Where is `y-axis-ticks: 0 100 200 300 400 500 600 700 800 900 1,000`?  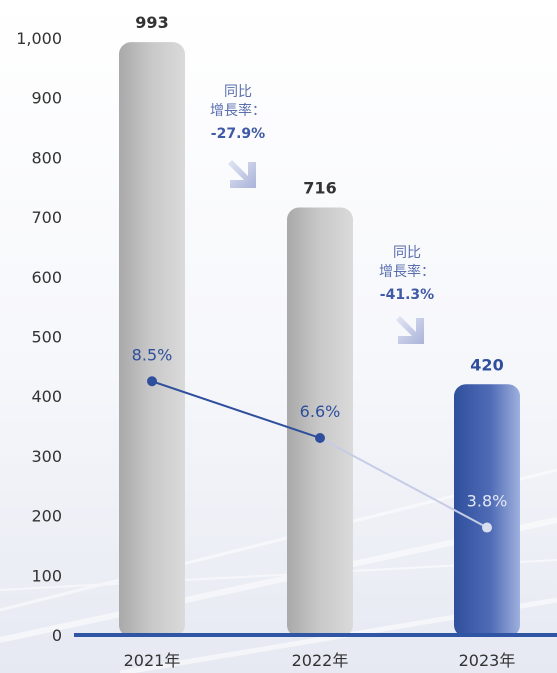
y-axis-ticks: 0 100 200 300 400 500 600 700 800 900 1,000 is located at coordinates (39, 337).